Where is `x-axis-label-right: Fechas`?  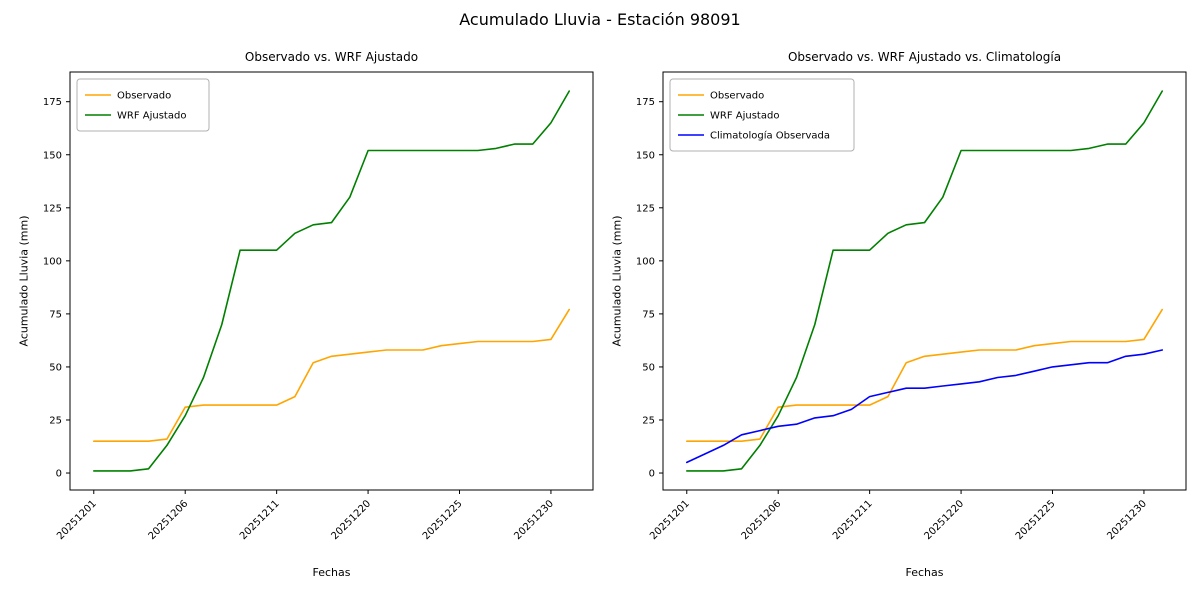
x-axis-label-right: Fechas is located at coordinates (924, 572).